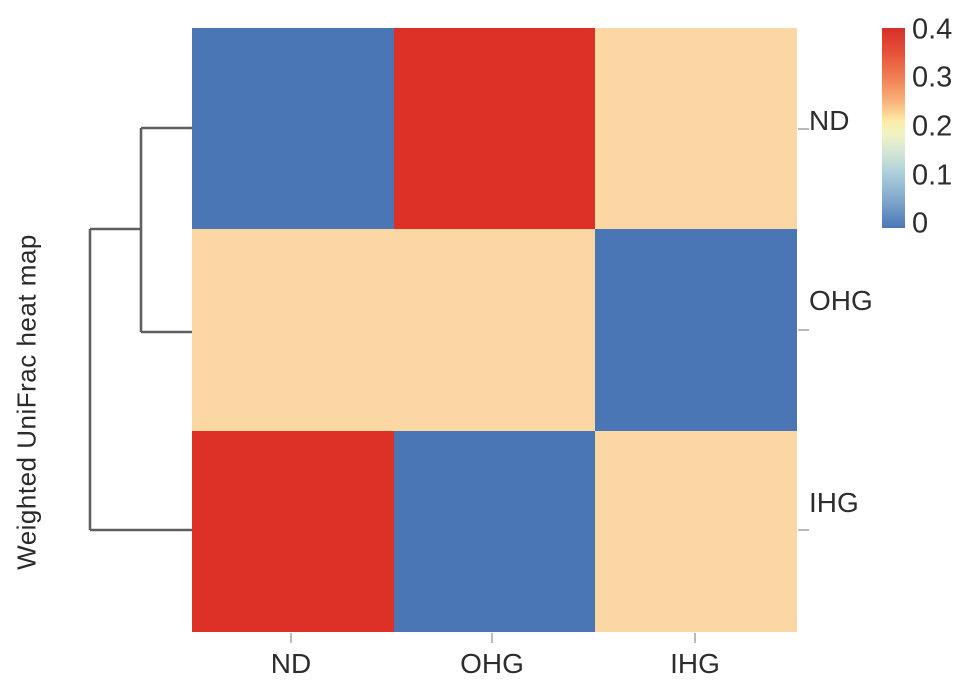  I want to click on heatmap-cell-OHG-OHG, so click(494, 330).